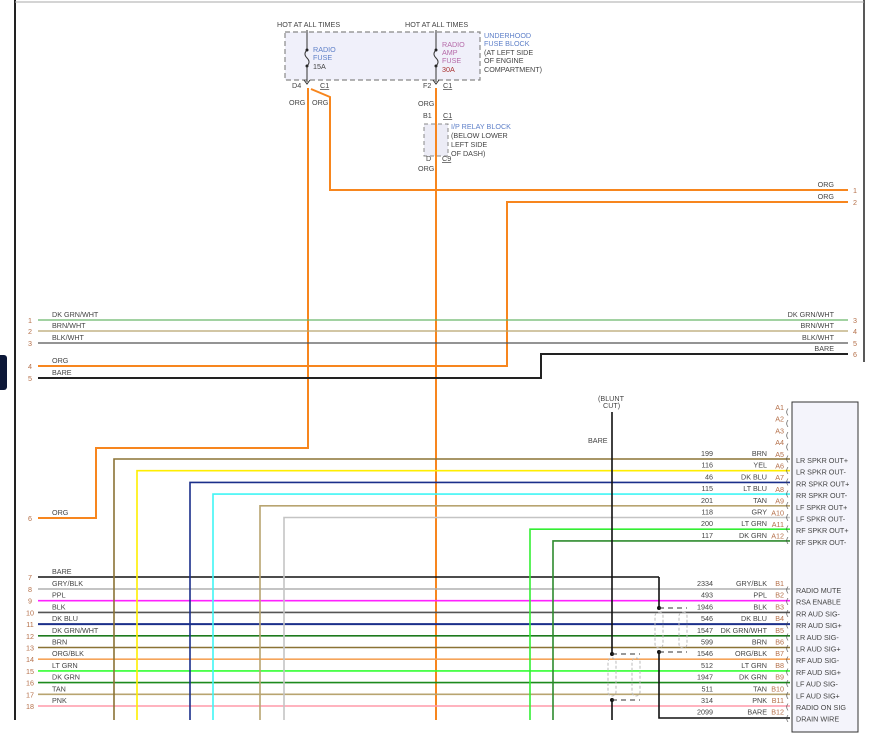 Image resolution: width=895 pixels, height=756 pixels. What do you see at coordinates (426, 103) in the screenshot?
I see `amp-fuse-wire-label: ORG` at bounding box center [426, 103].